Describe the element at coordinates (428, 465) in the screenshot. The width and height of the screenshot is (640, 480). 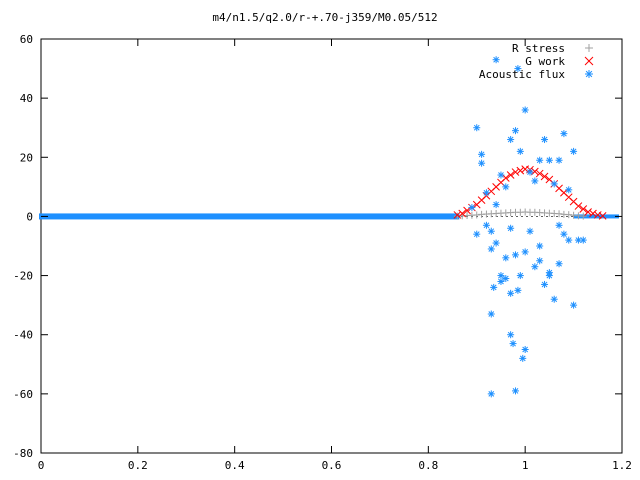
I see `x-tick-label: 0.8` at that location.